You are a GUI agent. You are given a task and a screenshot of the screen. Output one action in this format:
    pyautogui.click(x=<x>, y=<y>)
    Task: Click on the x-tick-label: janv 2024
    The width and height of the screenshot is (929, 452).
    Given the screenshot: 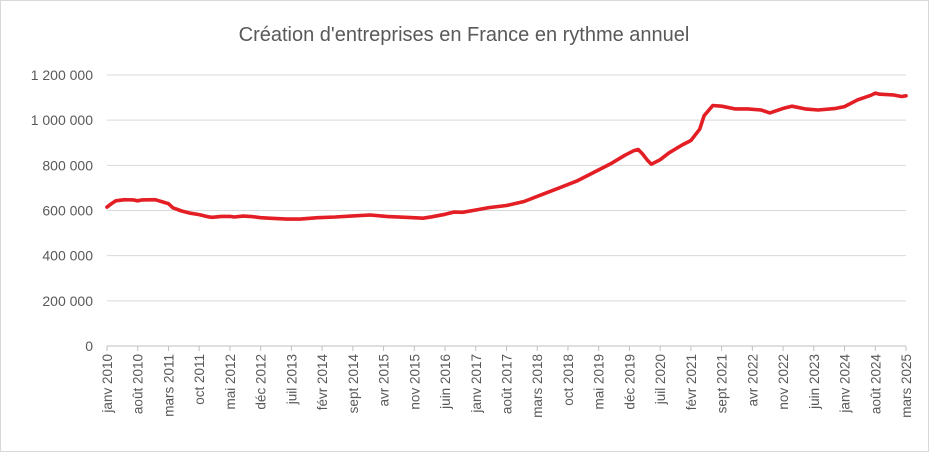 What is the action you would take?
    pyautogui.click(x=845, y=384)
    